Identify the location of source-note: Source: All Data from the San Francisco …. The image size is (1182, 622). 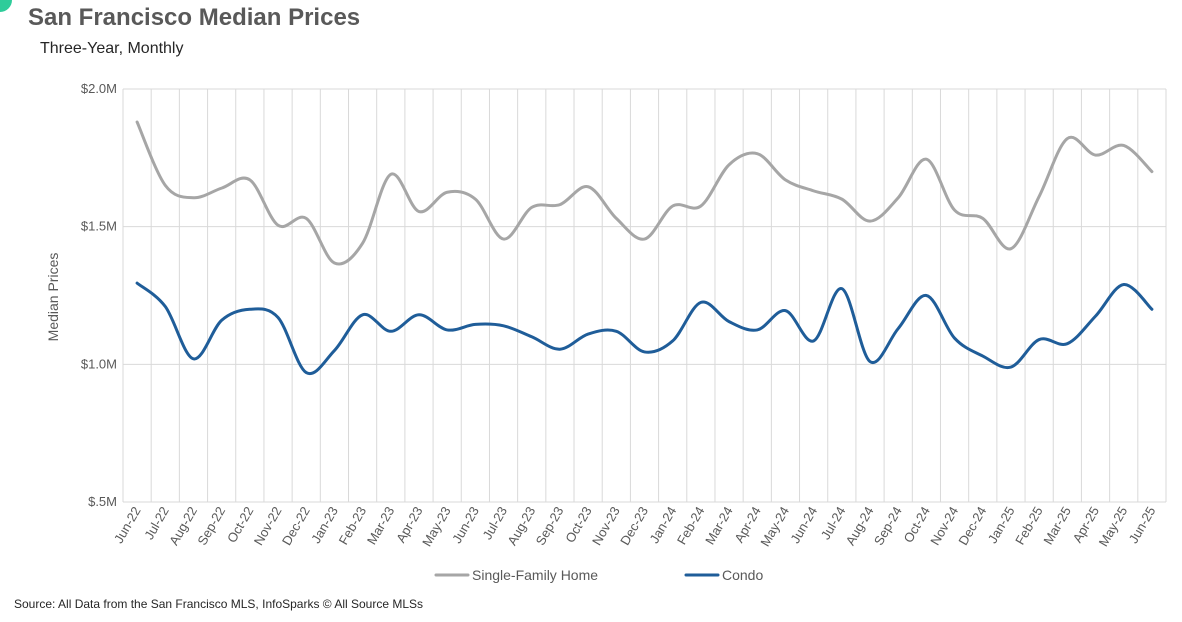
(219, 604).